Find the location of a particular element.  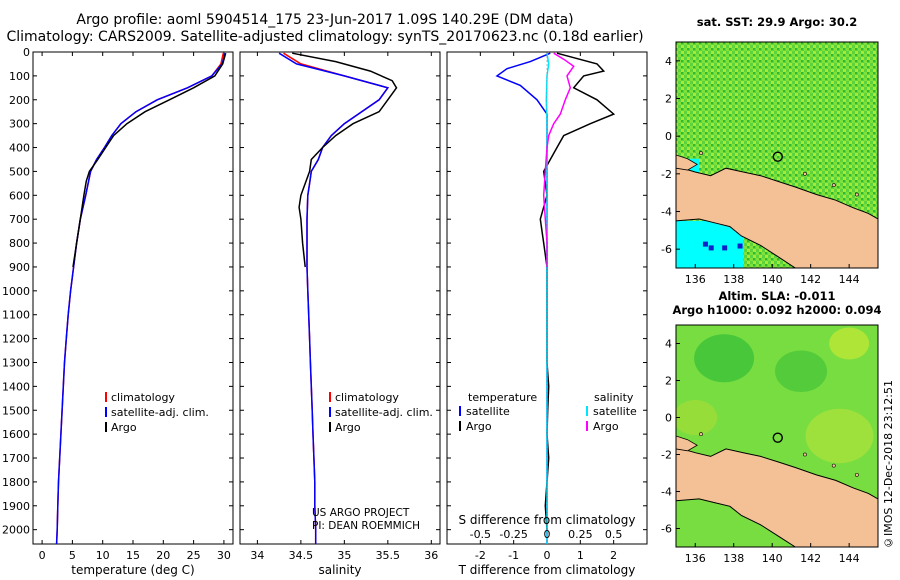

y-tick-label: 400 is located at coordinates (19, 148).